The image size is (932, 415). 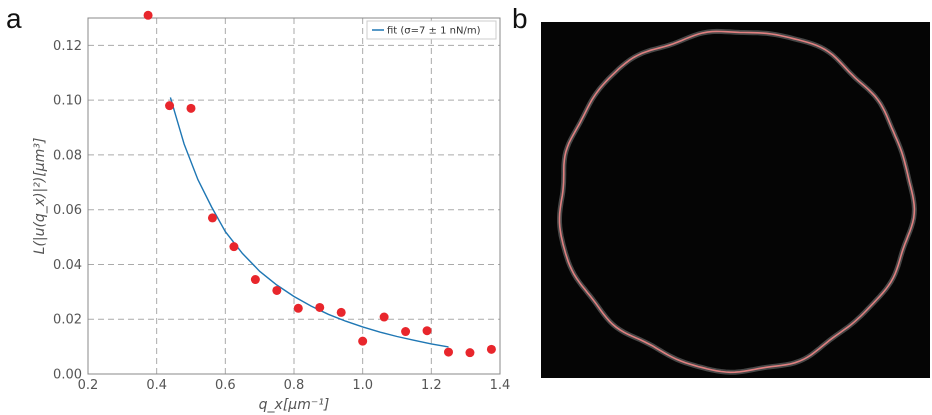 What do you see at coordinates (67, 46) in the screenshot?
I see `y-tick-label: 0.12` at bounding box center [67, 46].